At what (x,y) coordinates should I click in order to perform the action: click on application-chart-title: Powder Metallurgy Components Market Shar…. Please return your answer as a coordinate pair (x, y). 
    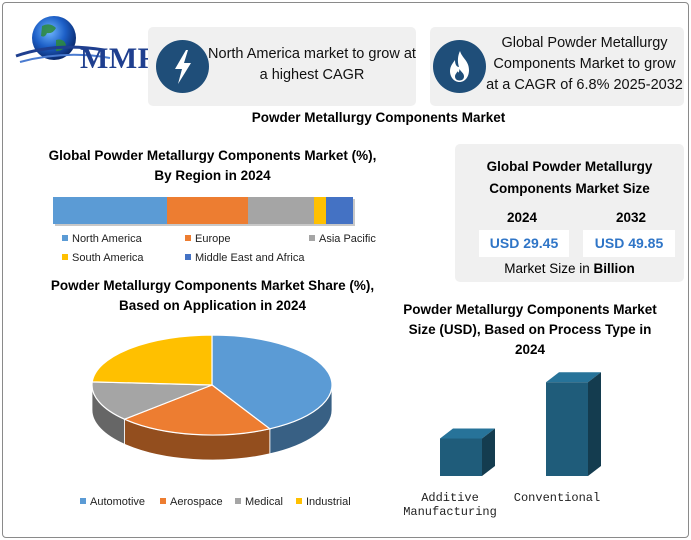
    Looking at the image, I should click on (212, 295).